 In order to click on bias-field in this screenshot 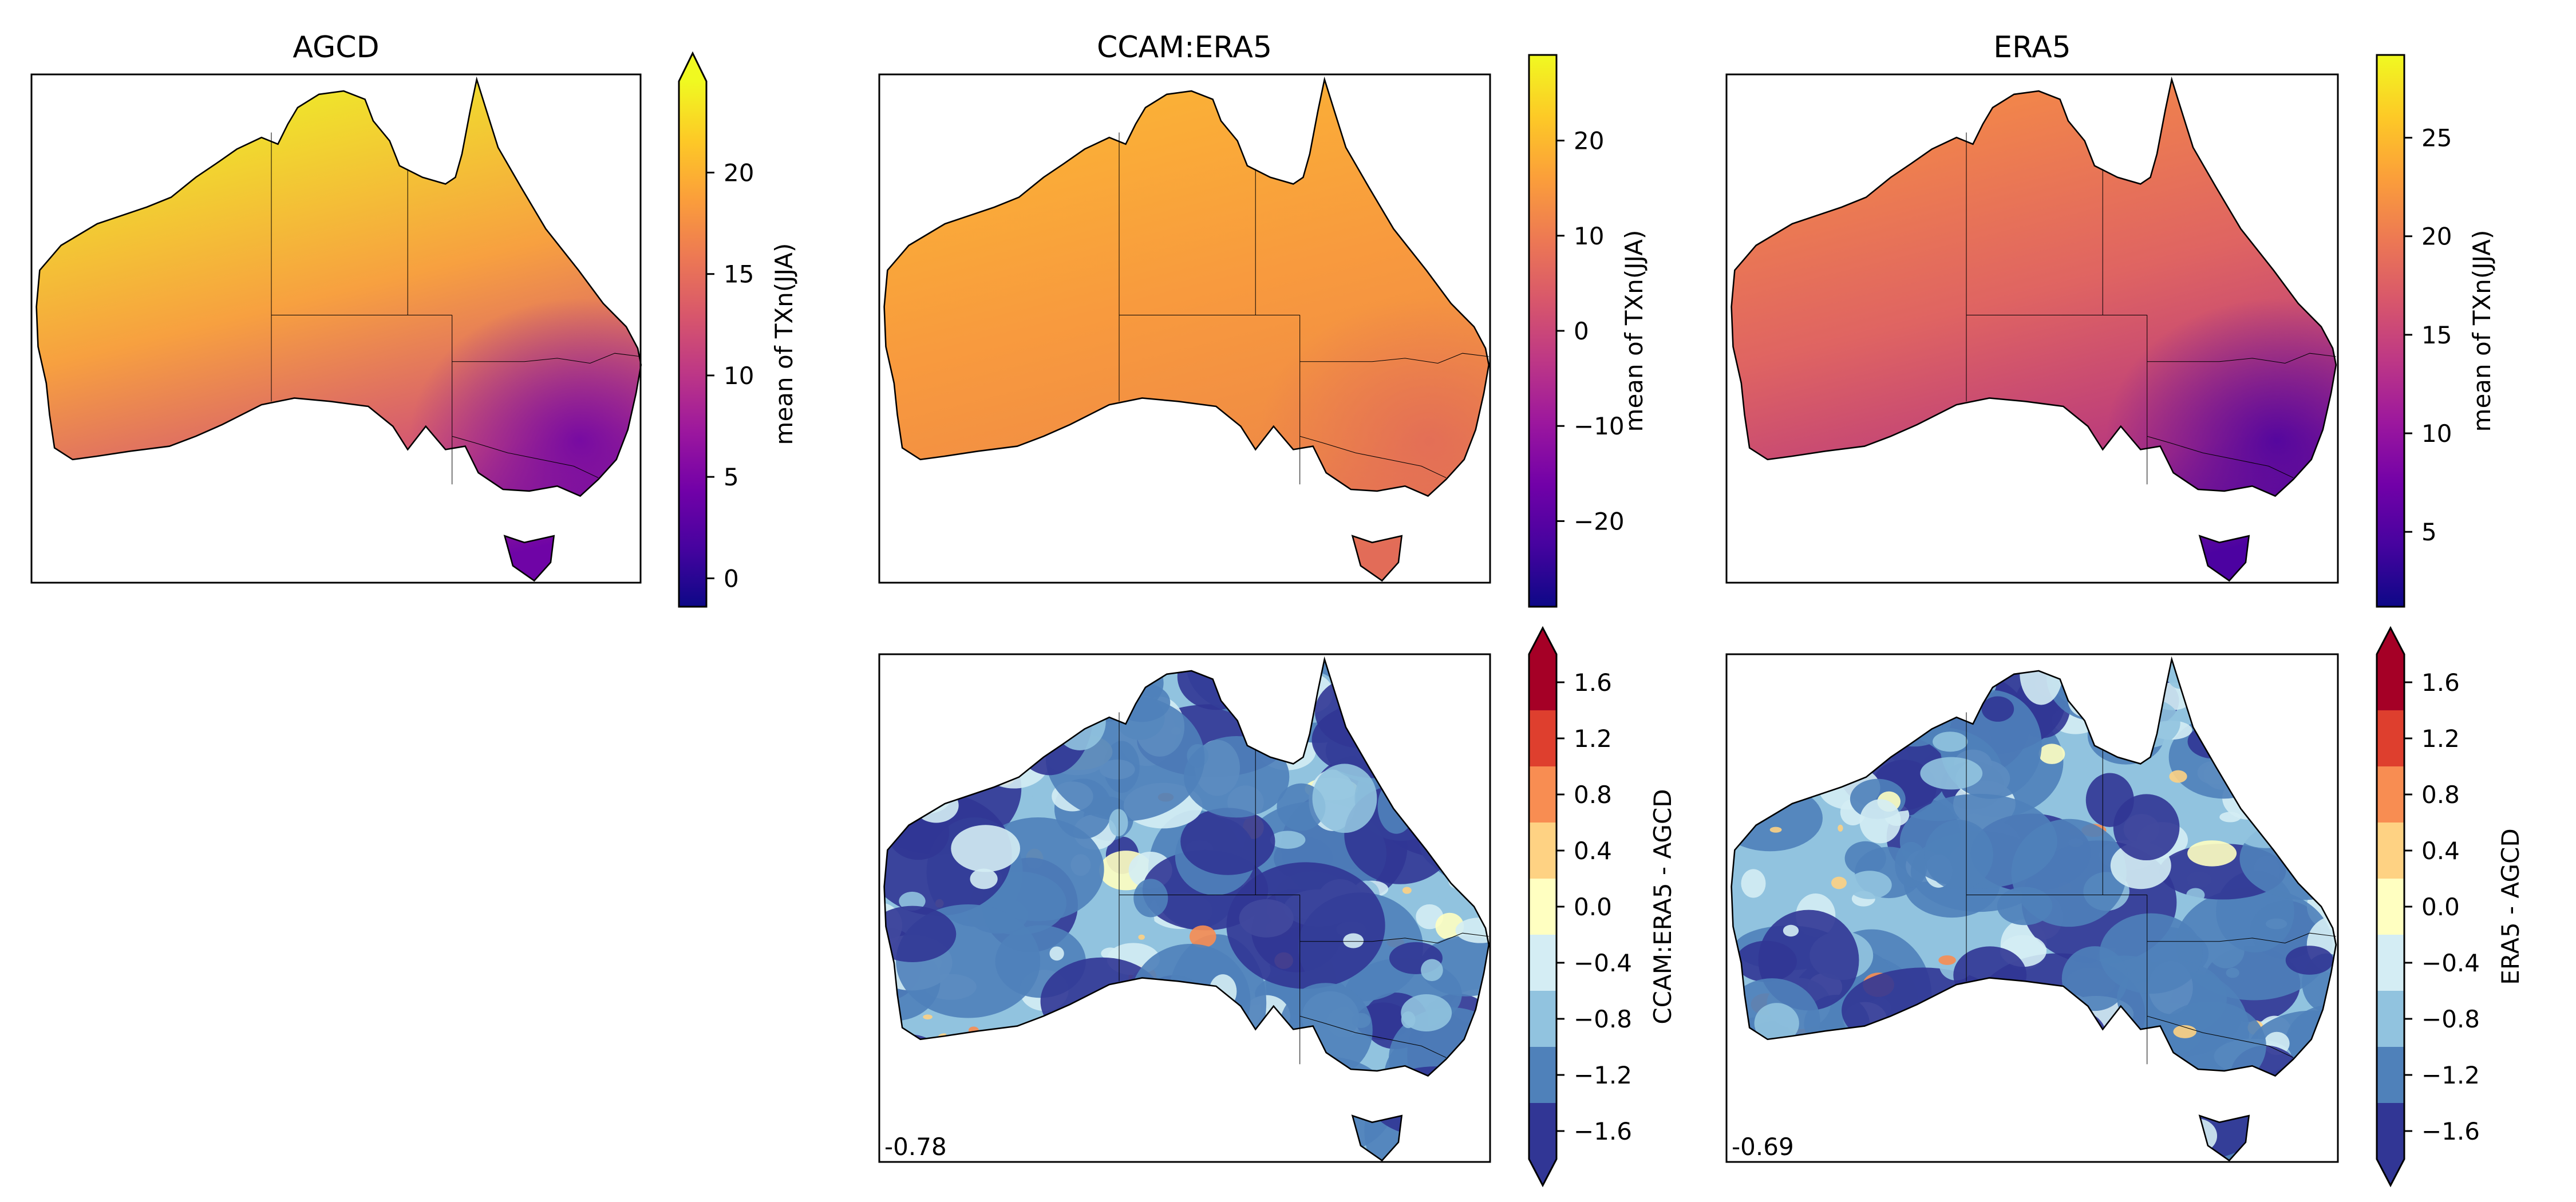, I will do `click(2033, 910)`.